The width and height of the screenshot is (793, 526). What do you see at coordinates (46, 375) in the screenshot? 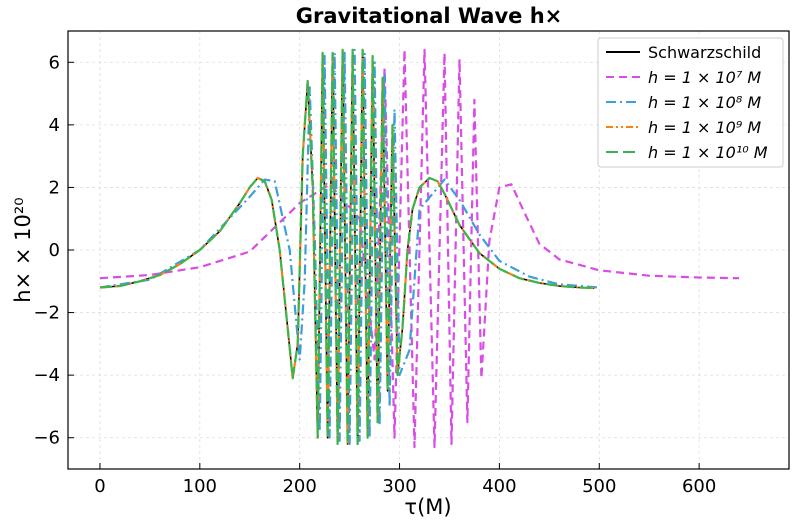
I see `y-tick-label: −4` at bounding box center [46, 375].